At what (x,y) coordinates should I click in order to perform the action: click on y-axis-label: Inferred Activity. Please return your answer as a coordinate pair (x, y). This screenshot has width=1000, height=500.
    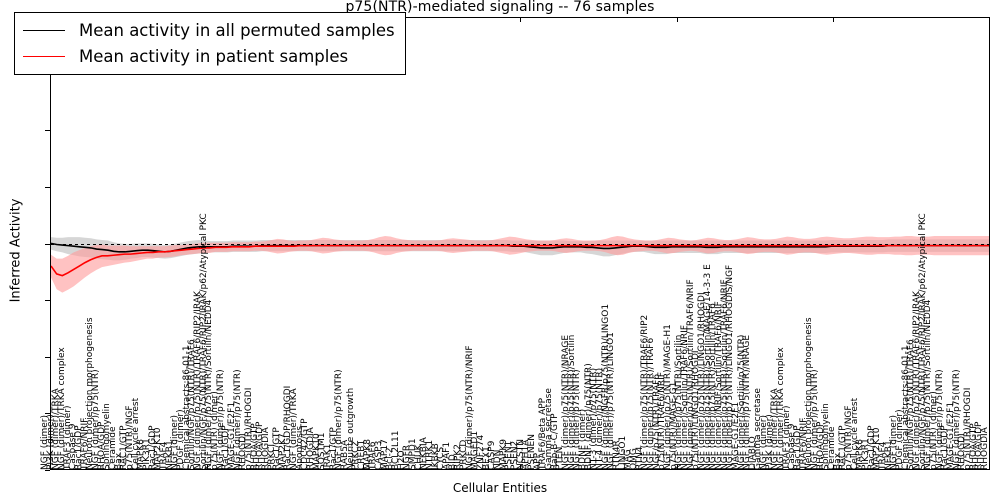
    Looking at the image, I should click on (16, 250).